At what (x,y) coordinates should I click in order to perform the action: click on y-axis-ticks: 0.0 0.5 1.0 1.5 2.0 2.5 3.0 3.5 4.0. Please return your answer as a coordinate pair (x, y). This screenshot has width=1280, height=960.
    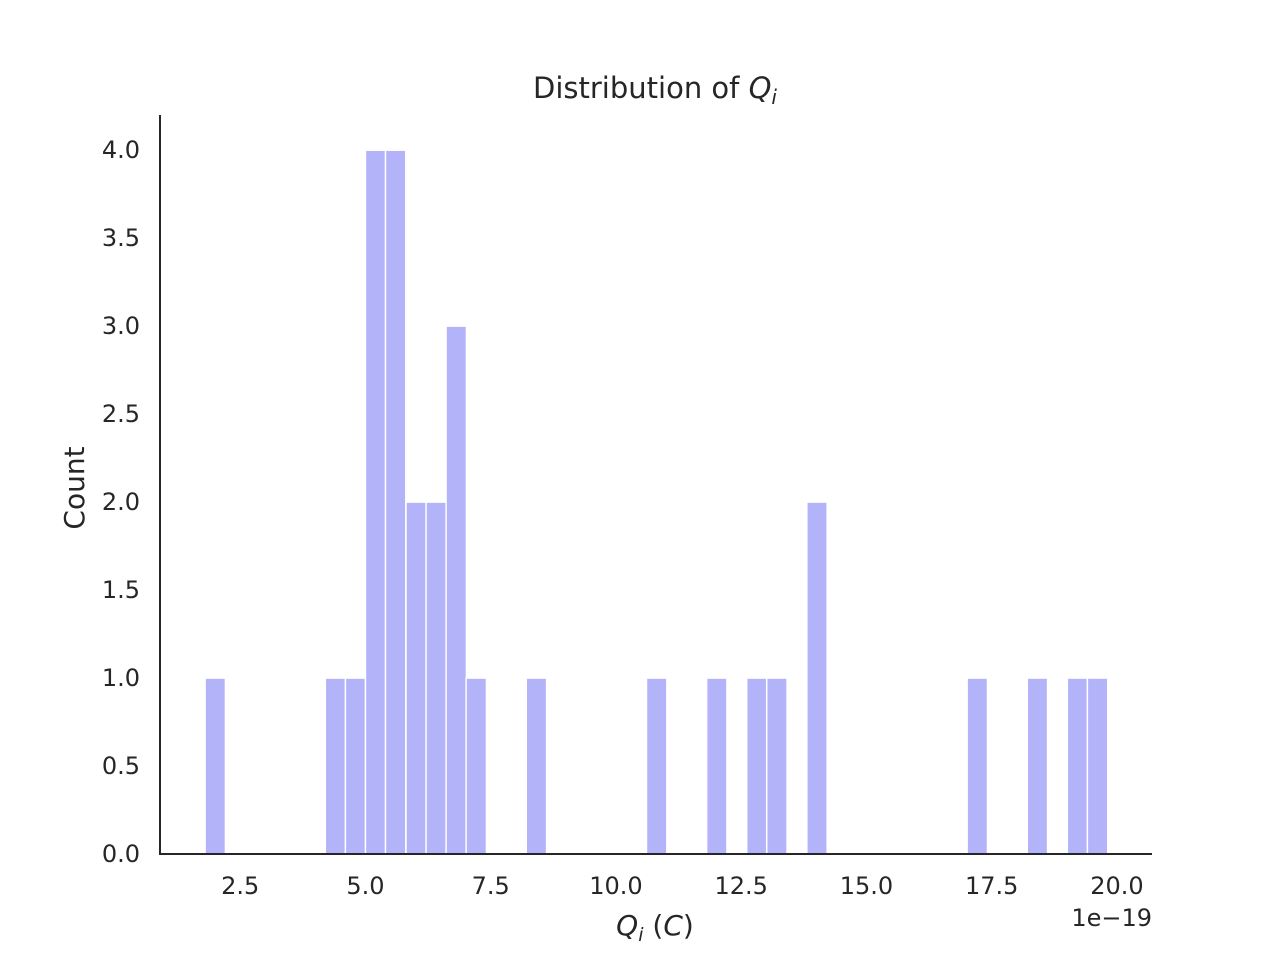
    Looking at the image, I should click on (121, 502).